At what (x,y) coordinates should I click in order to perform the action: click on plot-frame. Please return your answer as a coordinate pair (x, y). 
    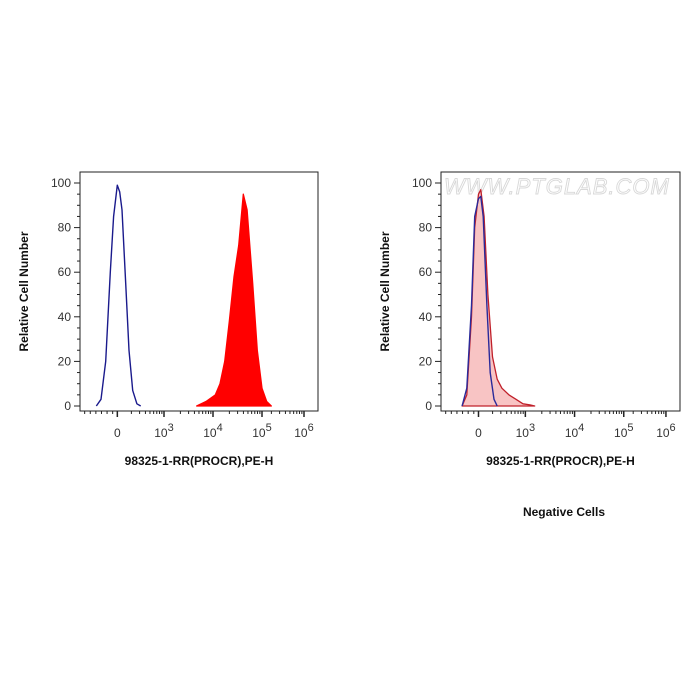
    Looking at the image, I should click on (199, 291).